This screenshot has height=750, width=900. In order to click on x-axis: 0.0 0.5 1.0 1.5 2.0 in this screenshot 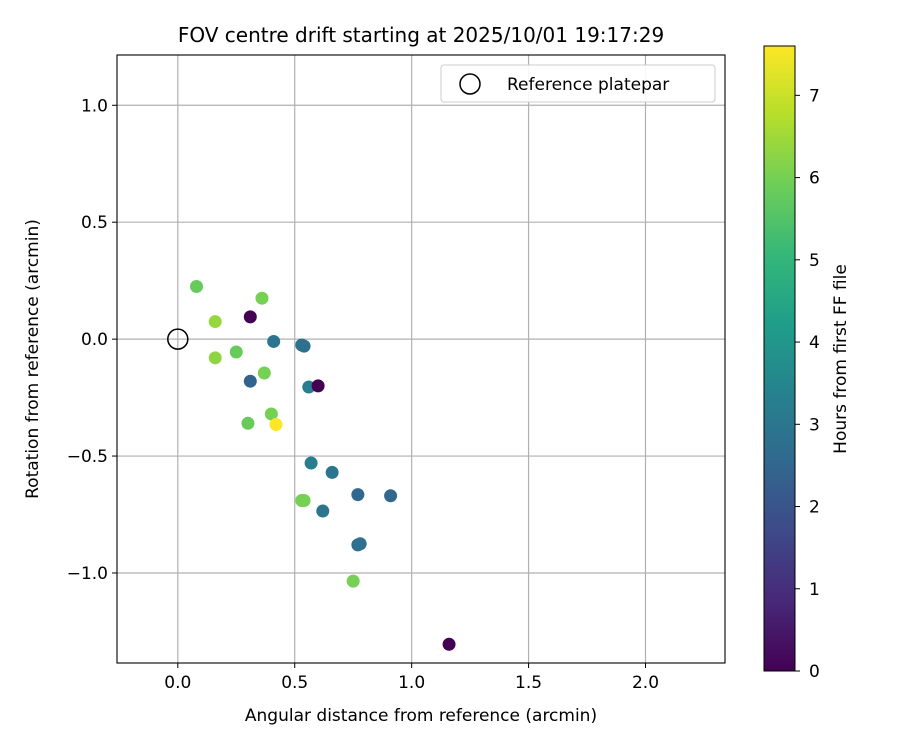, I will do `click(411, 678)`.